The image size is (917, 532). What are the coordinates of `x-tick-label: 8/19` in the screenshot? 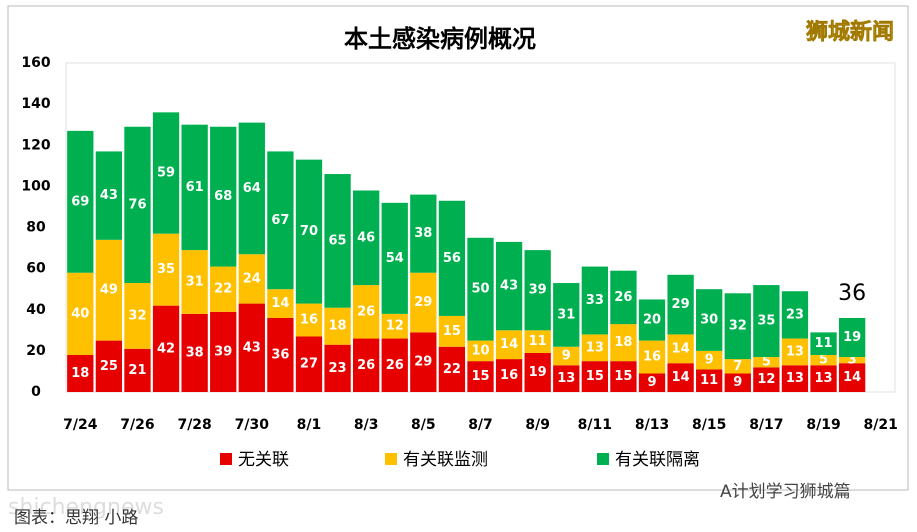 It's located at (823, 425).